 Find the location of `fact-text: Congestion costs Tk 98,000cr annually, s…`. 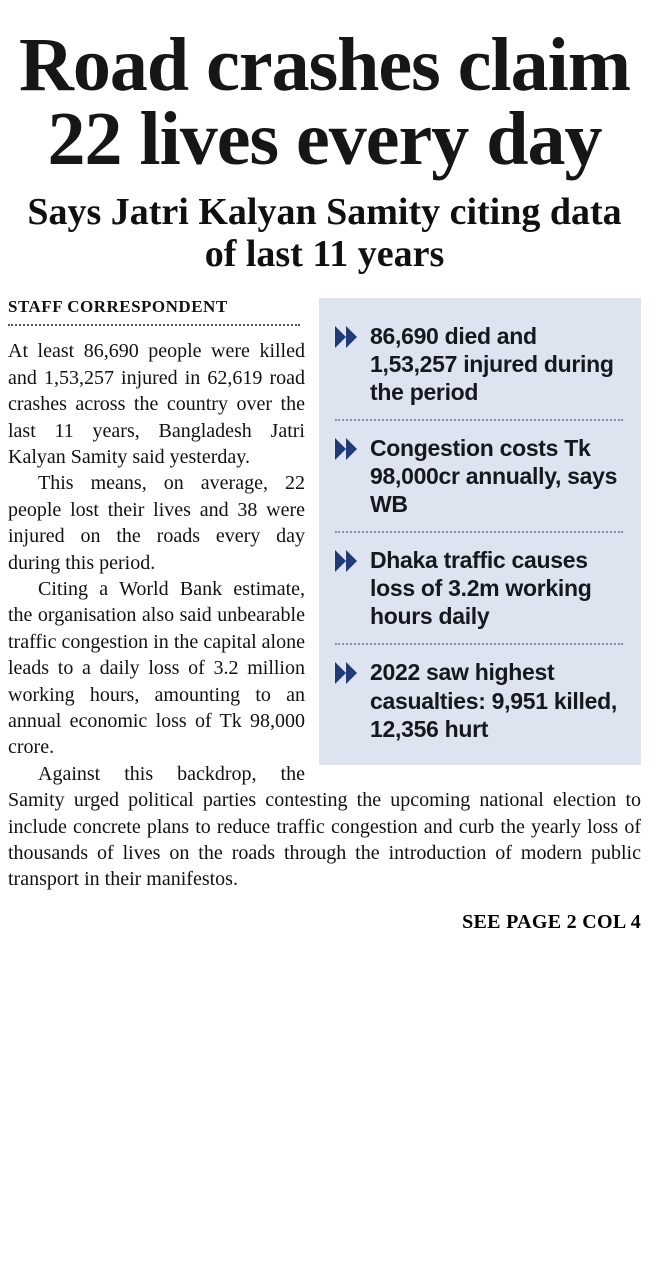

fact-text: Congestion costs Tk 98,000cr annually, s… is located at coordinates (494, 476).